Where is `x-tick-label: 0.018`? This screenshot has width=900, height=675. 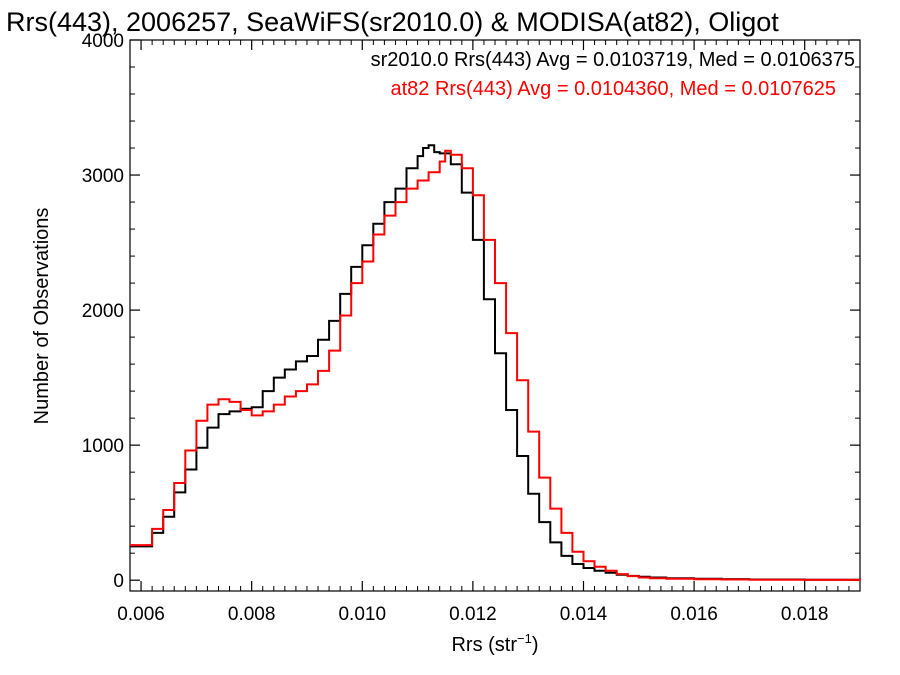
x-tick-label: 0.018 is located at coordinates (805, 614).